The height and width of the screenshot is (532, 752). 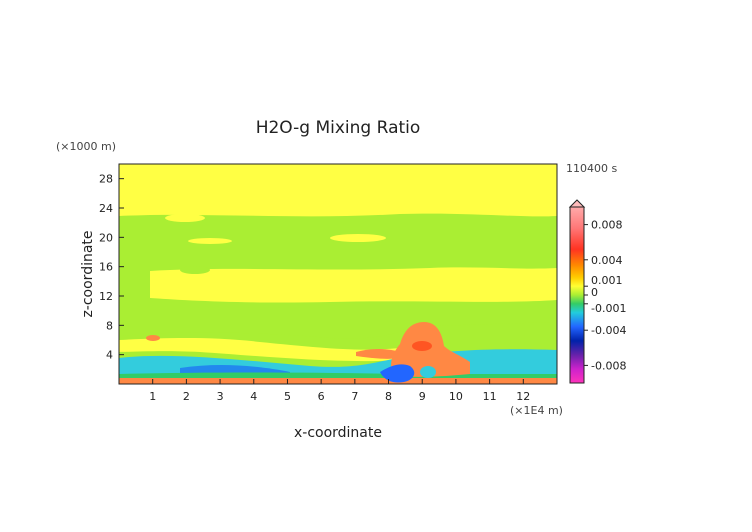 What do you see at coordinates (152, 396) in the screenshot?
I see `x-tick-label: 1` at bounding box center [152, 396].